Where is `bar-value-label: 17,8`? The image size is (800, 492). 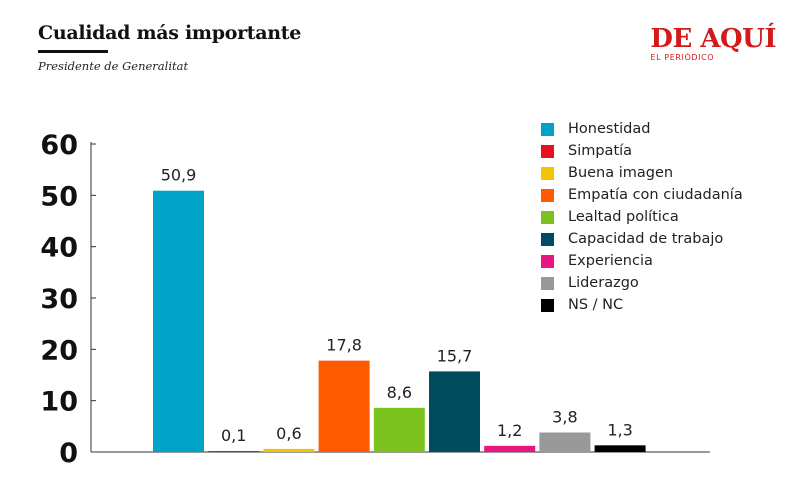
bar-value-label: 17,8 is located at coordinates (344, 345).